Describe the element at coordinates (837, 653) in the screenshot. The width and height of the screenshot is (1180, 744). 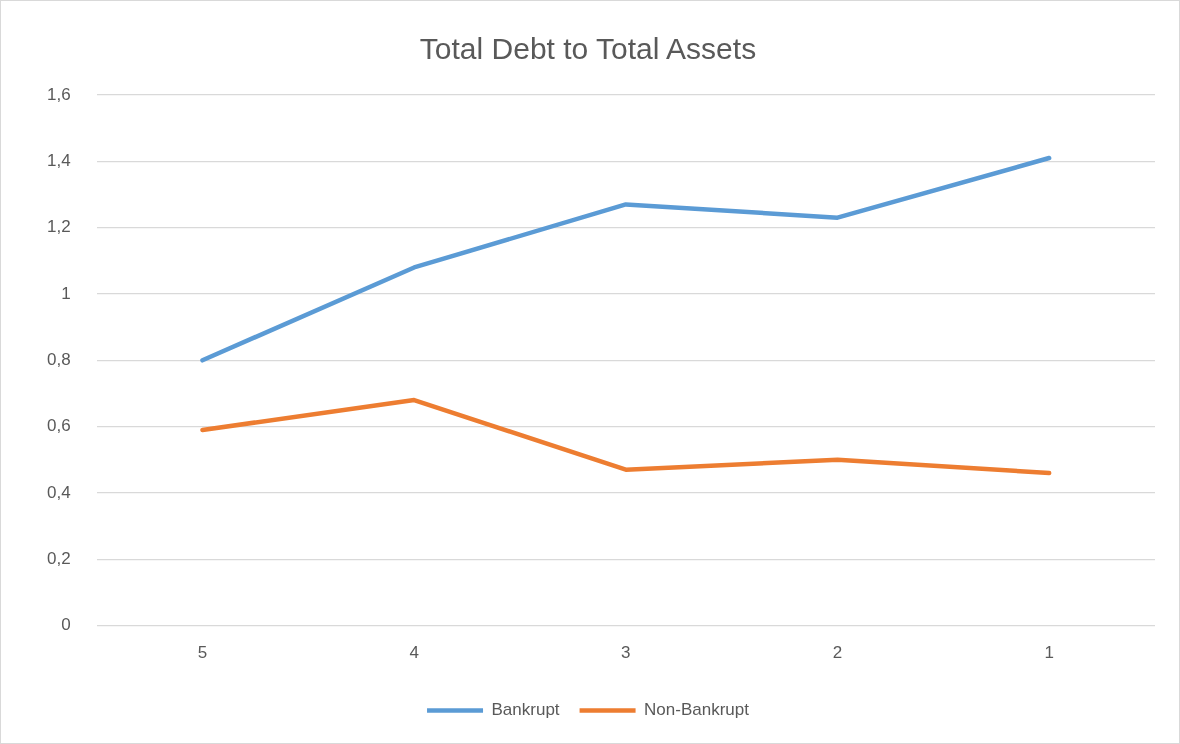
I see `x-tick-label: 2` at that location.